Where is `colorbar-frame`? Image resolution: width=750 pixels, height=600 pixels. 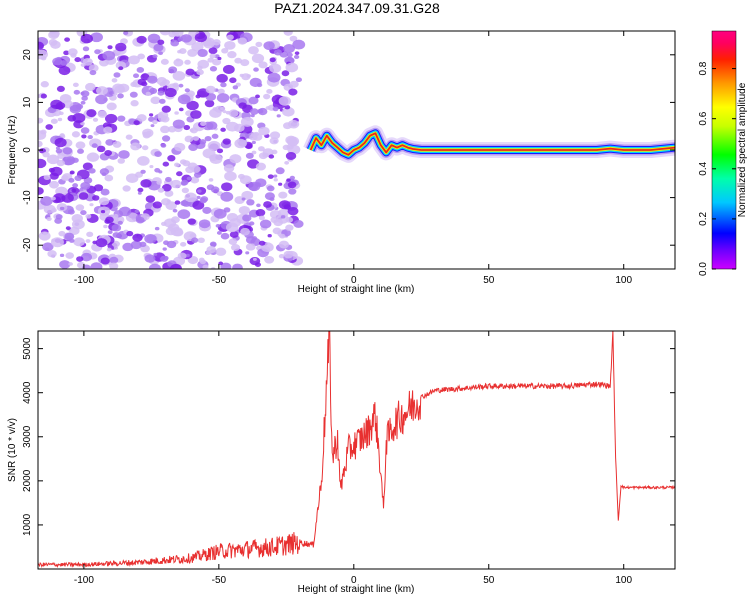
colorbar-frame is located at coordinates (724, 150).